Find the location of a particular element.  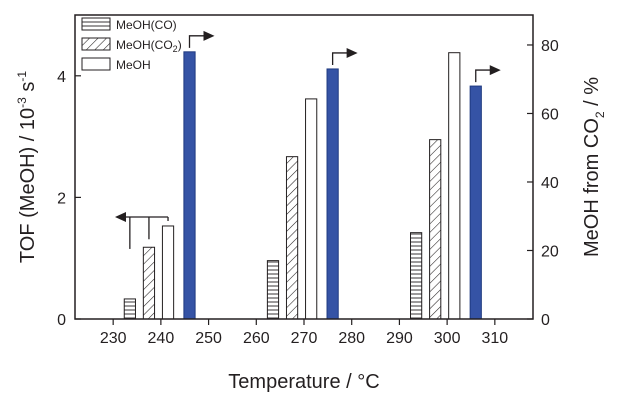

x-axis: 230 240 250 260 270 280 290 300 310 is located at coordinates (304, 333).